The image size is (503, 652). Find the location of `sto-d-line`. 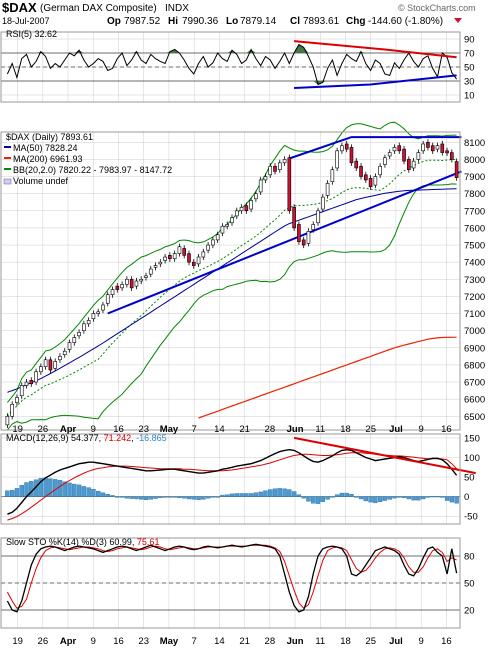

sto-d-line is located at coordinates (231, 576).